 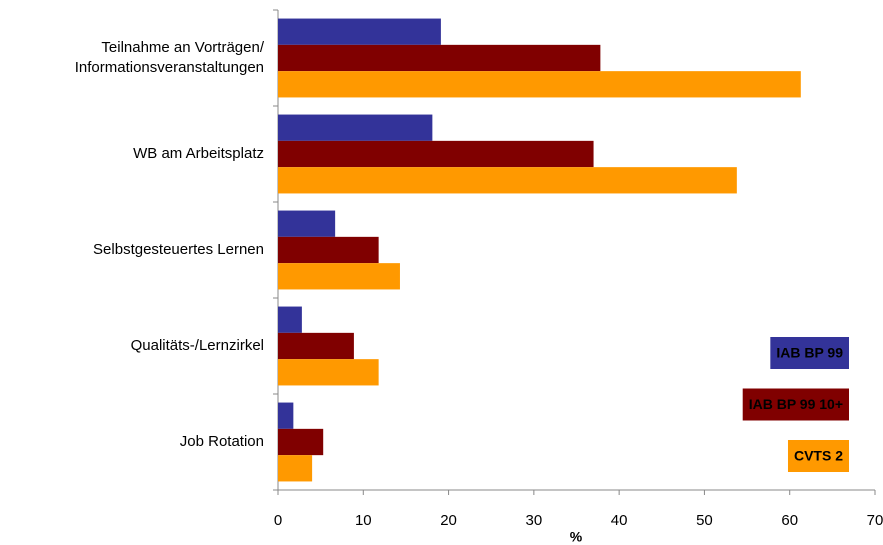 I want to click on x-tick-label: 30, so click(x=534, y=520).